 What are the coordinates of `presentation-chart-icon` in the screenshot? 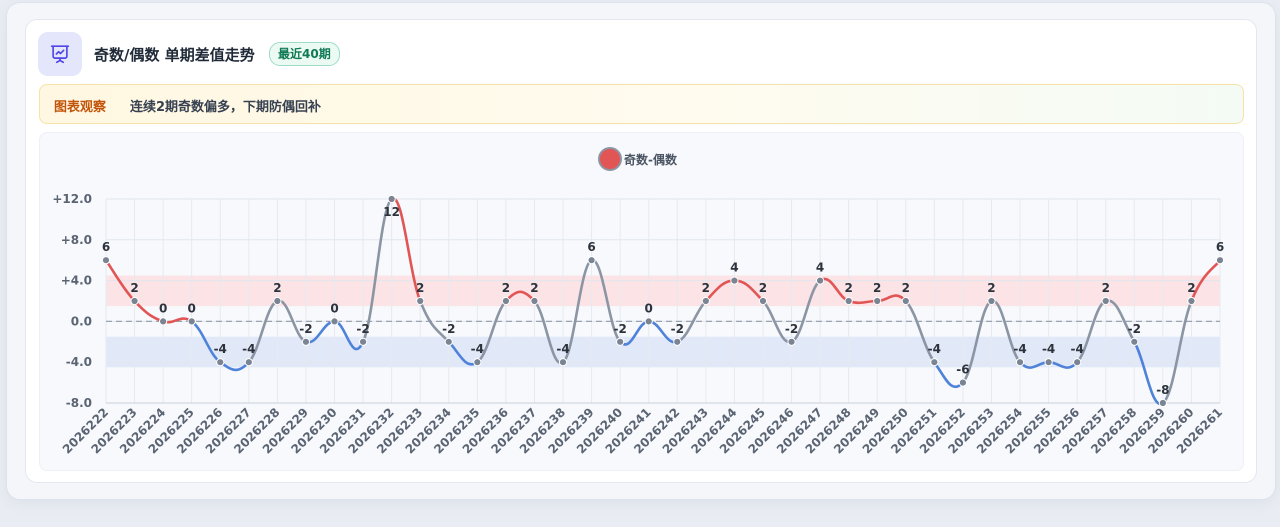 It's located at (60, 54).